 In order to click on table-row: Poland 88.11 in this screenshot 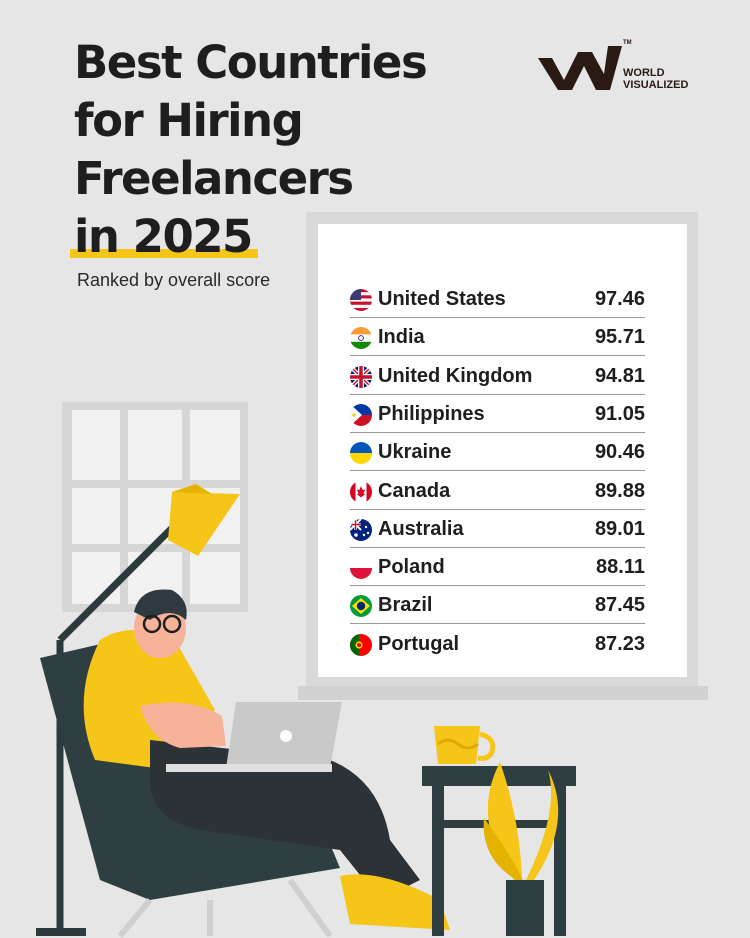, I will do `click(497, 567)`.